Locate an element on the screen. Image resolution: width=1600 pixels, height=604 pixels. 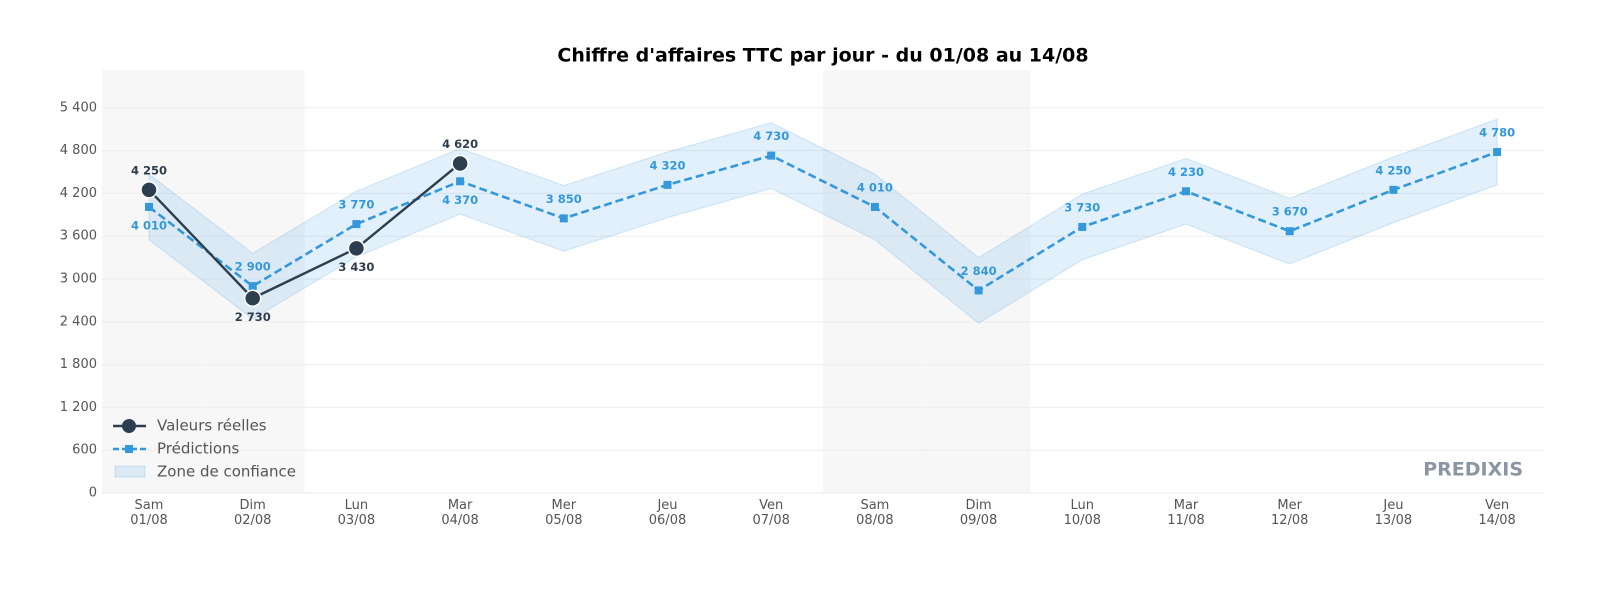
x-tick-label: Jeu 06/08 is located at coordinates (667, 513).